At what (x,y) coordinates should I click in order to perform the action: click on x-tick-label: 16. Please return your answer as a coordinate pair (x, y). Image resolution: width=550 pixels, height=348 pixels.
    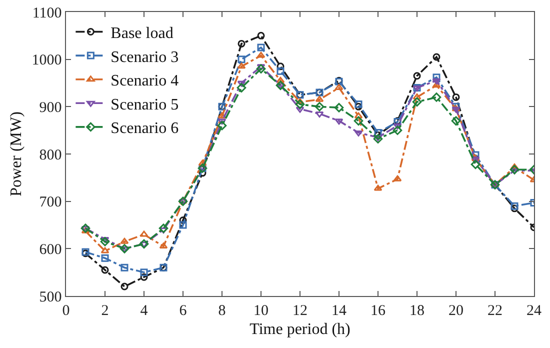
    Looking at the image, I should click on (378, 311).